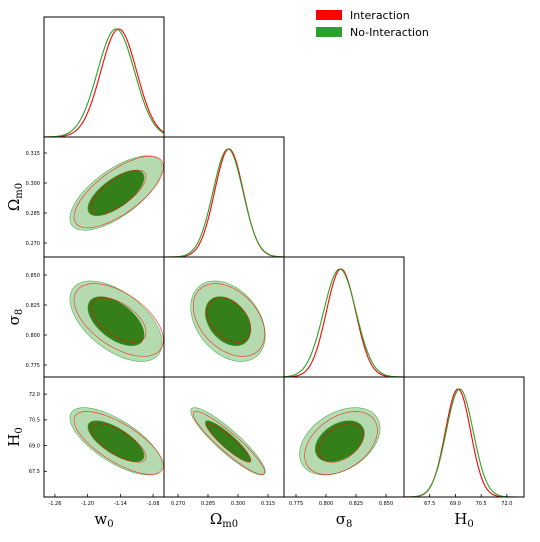 Image resolution: width=540 pixels, height=542 pixels. What do you see at coordinates (329, 32) in the screenshot?
I see `legend-swatch-no-interaction` at bounding box center [329, 32].